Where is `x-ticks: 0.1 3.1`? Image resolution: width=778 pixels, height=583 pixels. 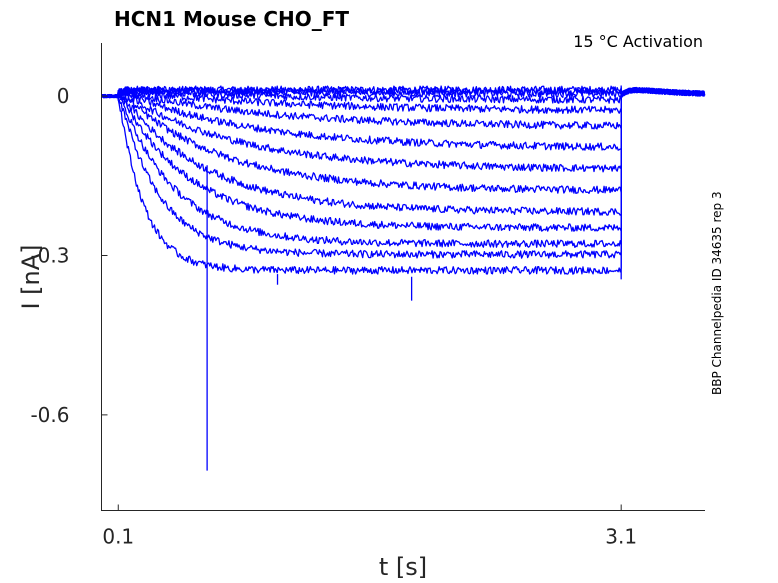 x-ticks: 0.1 3.1 is located at coordinates (369, 526).